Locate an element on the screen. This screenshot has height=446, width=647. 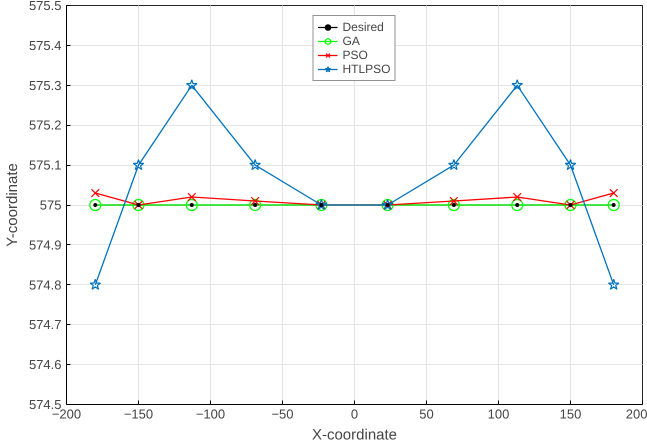
x-axis-title: X-coordinate is located at coordinates (355, 435).